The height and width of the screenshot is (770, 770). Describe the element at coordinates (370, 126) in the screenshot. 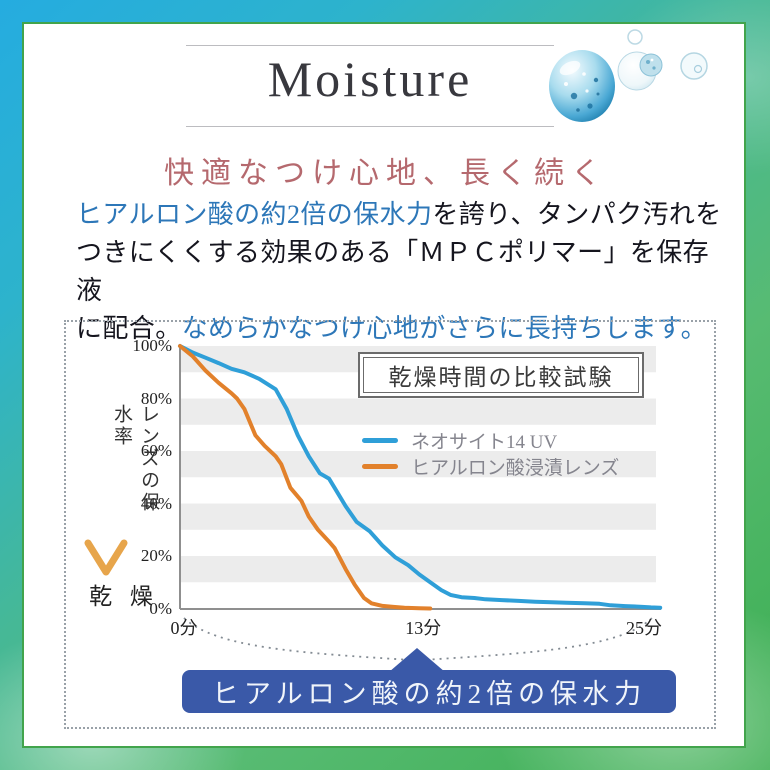

I see `header-rule-bottom` at that location.